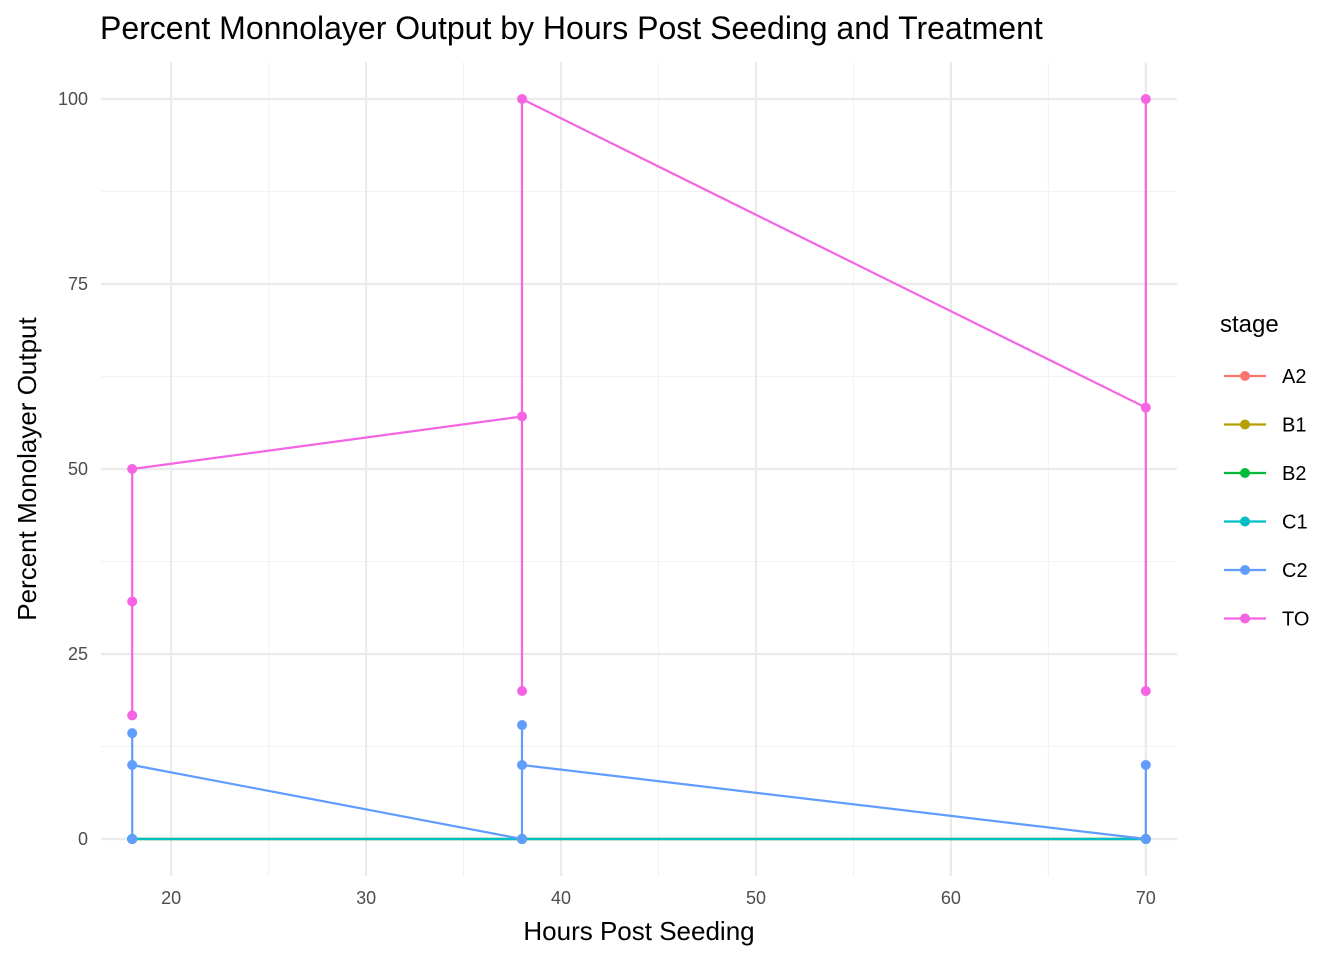 This screenshot has width=1344, height=960. Describe the element at coordinates (78, 469) in the screenshot. I see `y-tick-label: 50` at that location.